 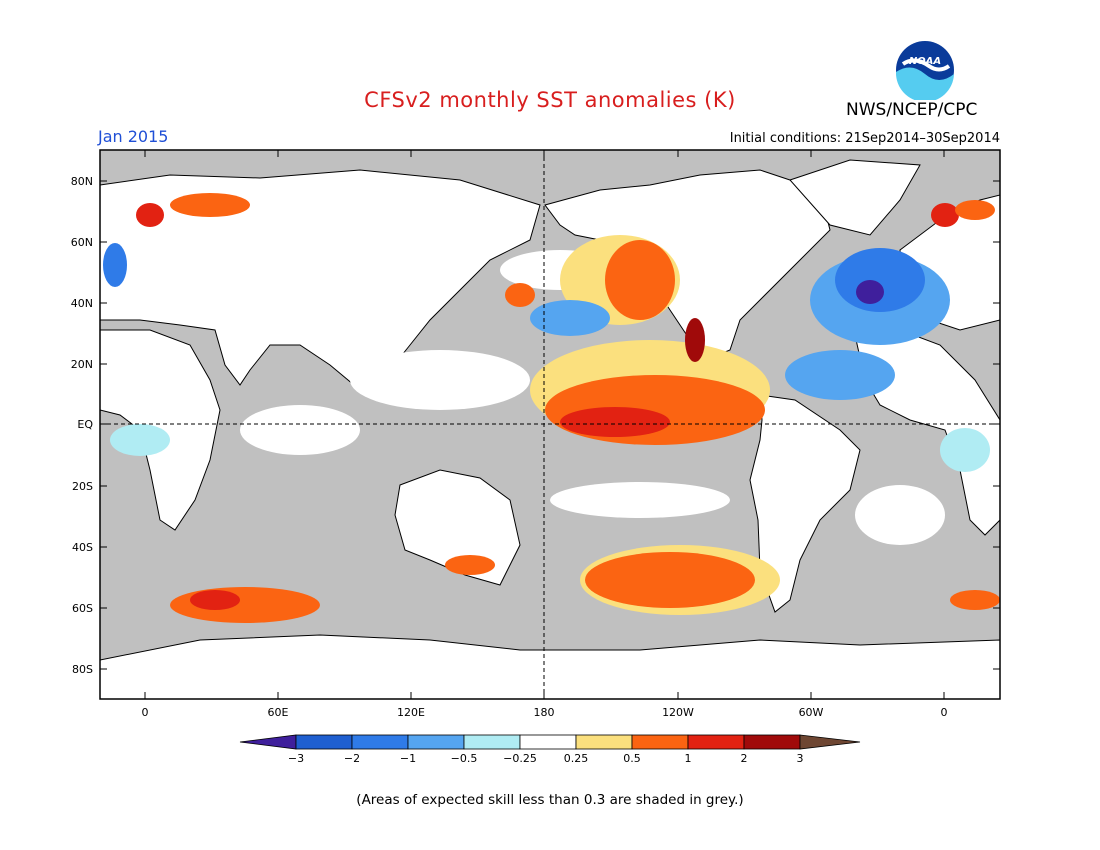 What do you see at coordinates (82, 303) in the screenshot?
I see `lat-label: 40N` at bounding box center [82, 303].